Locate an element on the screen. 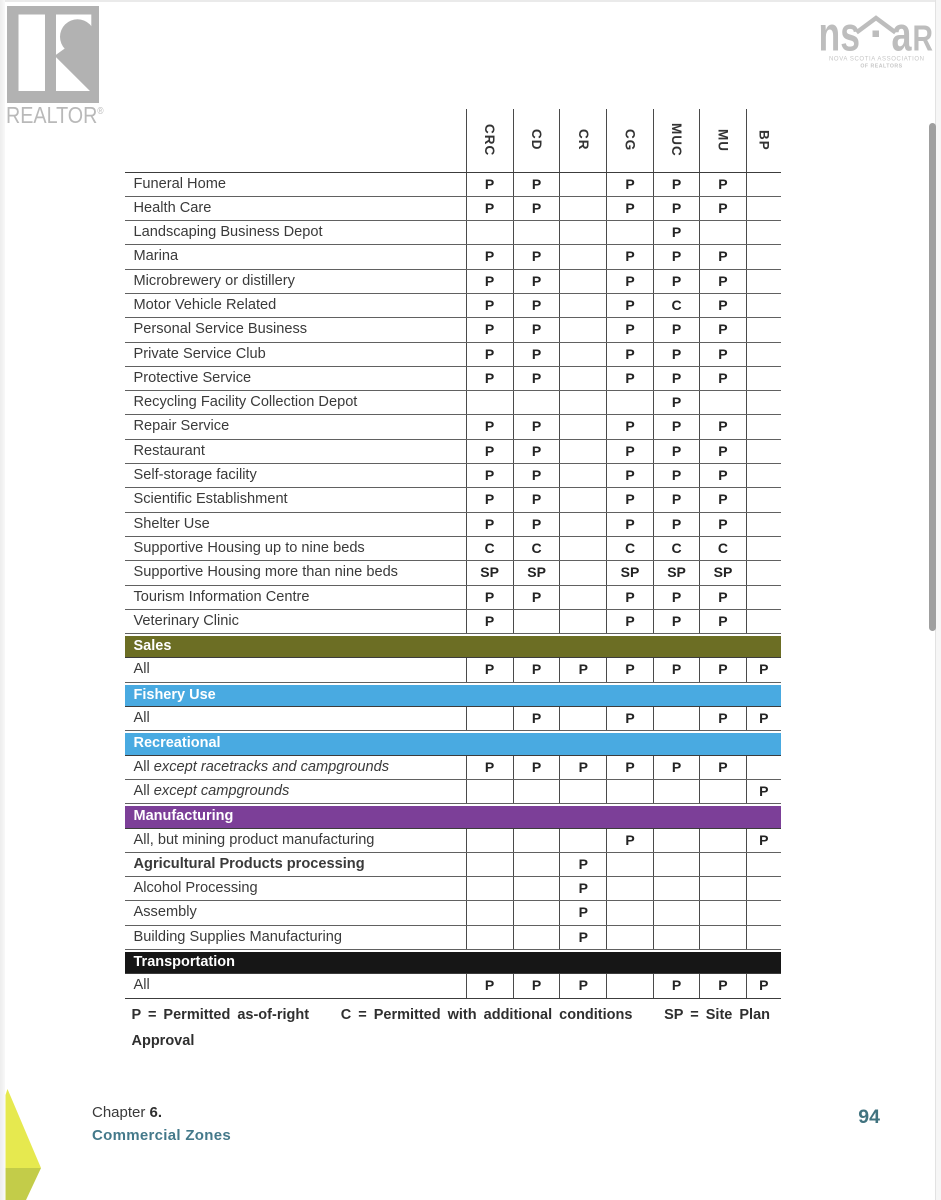 This screenshot has height=1200, width=941. svg-text: NOVA SCOTIA ASSOCIATION is located at coordinates (877, 60).